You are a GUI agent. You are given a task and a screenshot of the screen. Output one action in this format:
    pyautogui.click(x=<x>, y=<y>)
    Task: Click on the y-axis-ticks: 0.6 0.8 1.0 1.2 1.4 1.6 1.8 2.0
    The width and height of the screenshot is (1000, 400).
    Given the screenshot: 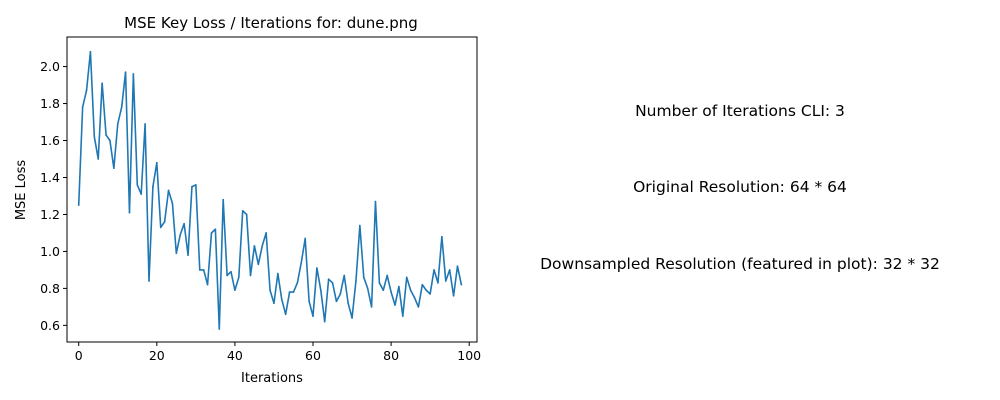 What is the action you would take?
    pyautogui.click(x=53, y=196)
    